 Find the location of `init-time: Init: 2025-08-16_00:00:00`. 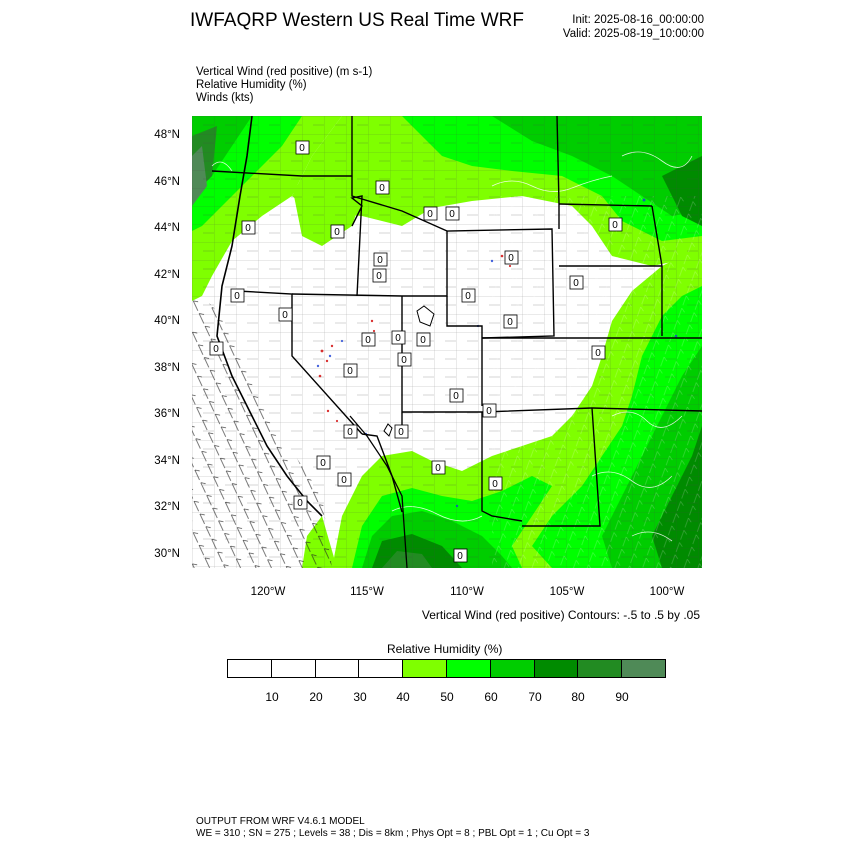

init-time: Init: 2025-08-16_00:00:00 is located at coordinates (638, 20).